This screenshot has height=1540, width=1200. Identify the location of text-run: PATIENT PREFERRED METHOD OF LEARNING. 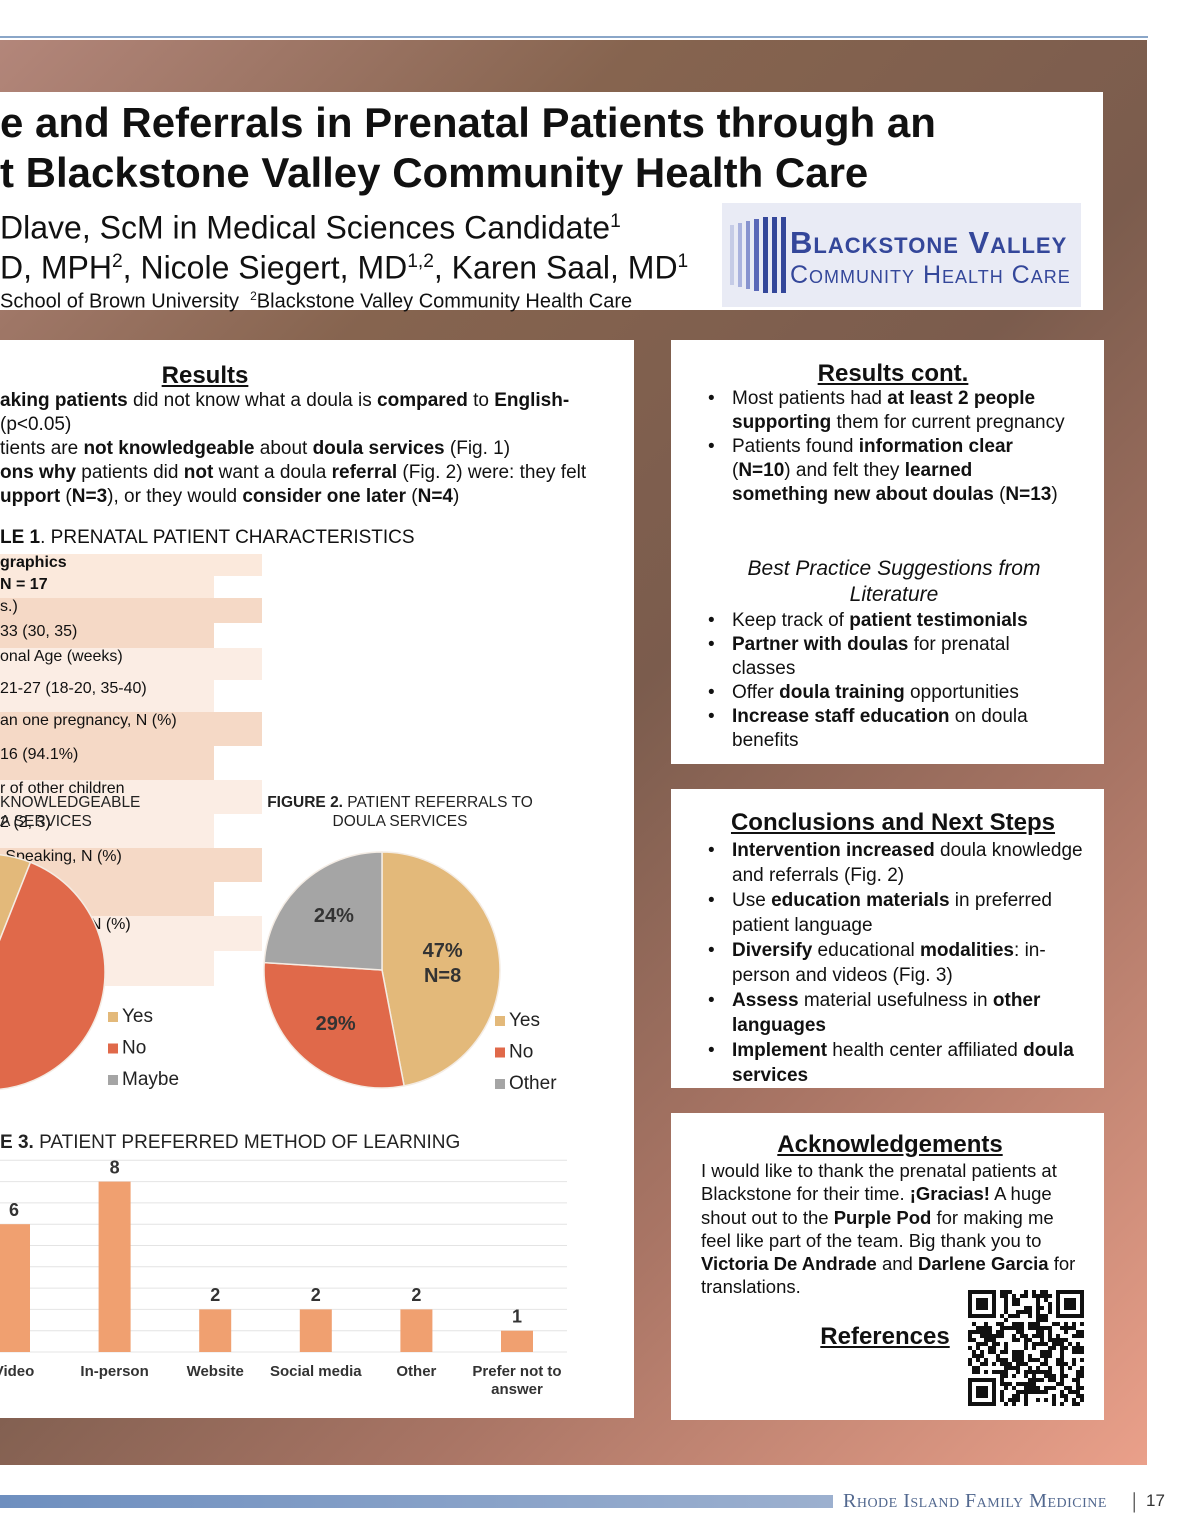
(247, 1142).